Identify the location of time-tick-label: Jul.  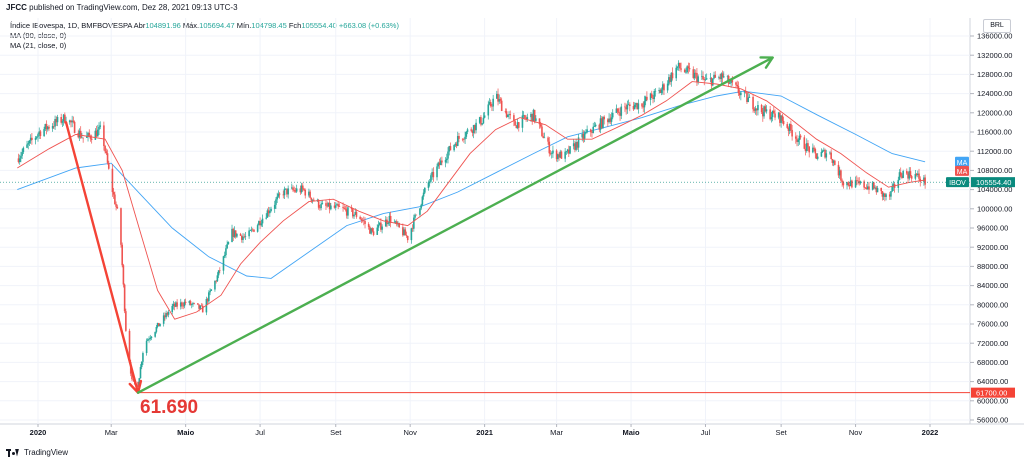
(260, 432).